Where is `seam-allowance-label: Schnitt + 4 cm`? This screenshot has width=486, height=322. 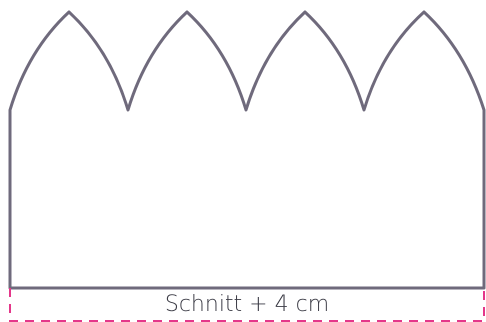 seam-allowance-label: Schnitt + 4 cm is located at coordinates (247, 304).